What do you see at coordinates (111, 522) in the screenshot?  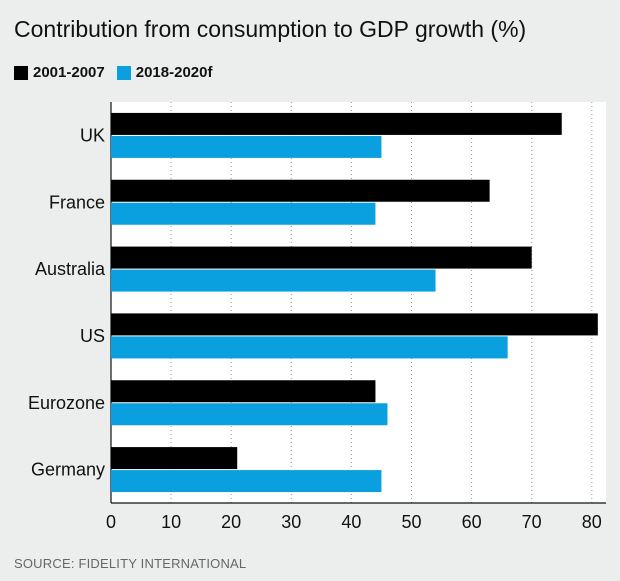 I see `x-tick-label-0: 0` at bounding box center [111, 522].